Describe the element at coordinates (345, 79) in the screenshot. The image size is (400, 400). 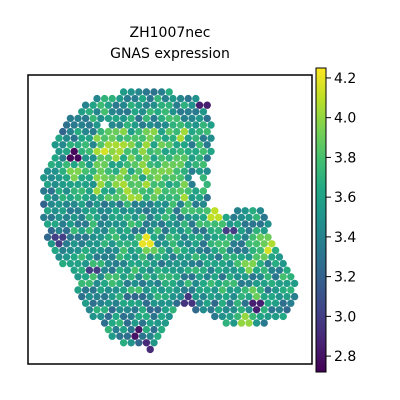
I see `colorbar-tick-label: 4.2` at that location.